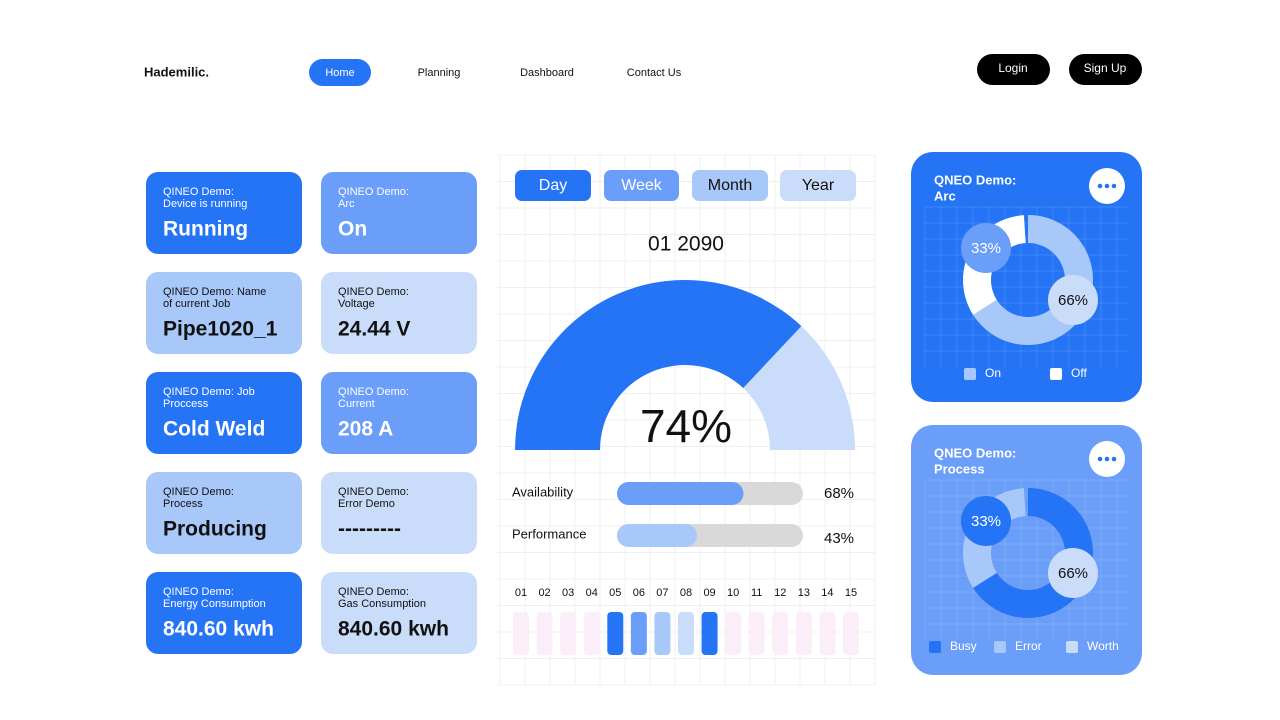 This screenshot has width=1280, height=720. I want to click on legend-label: On, so click(993, 373).